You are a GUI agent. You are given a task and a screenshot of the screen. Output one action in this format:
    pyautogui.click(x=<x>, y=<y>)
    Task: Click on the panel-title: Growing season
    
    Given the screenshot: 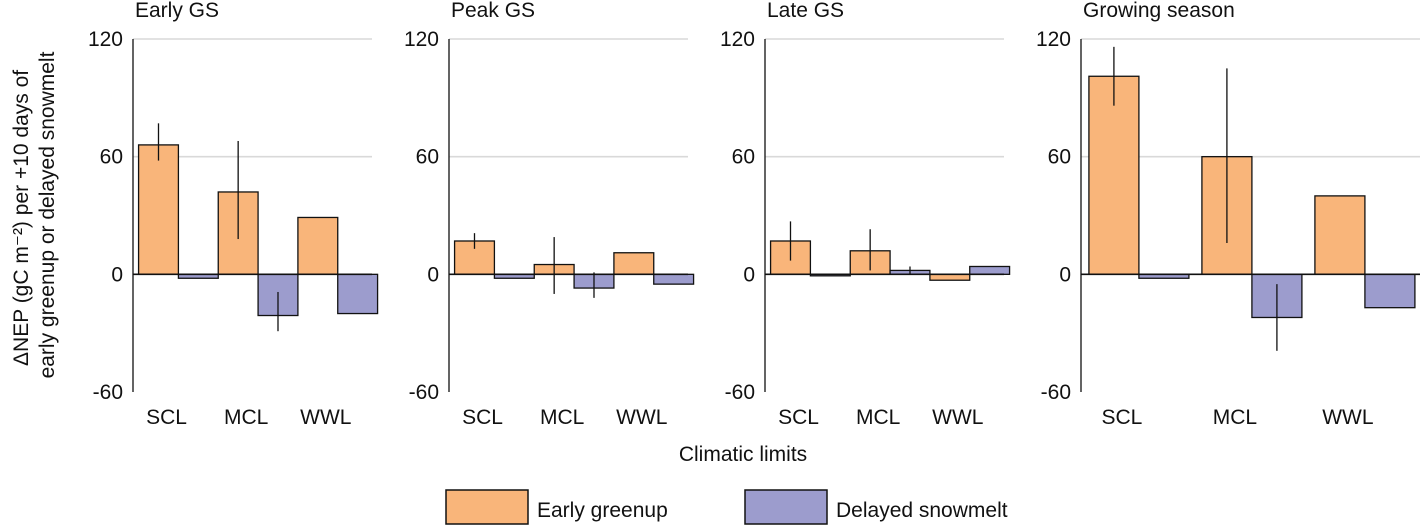 What is the action you would take?
    pyautogui.click(x=1159, y=11)
    